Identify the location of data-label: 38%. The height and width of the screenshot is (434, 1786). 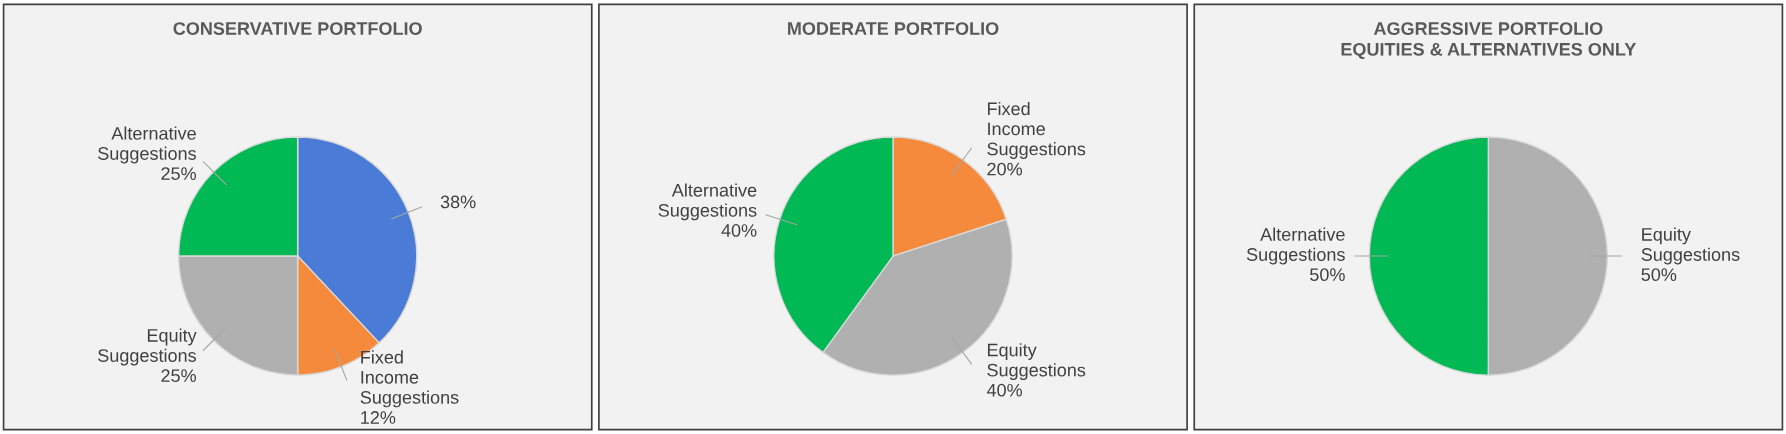
(458, 202).